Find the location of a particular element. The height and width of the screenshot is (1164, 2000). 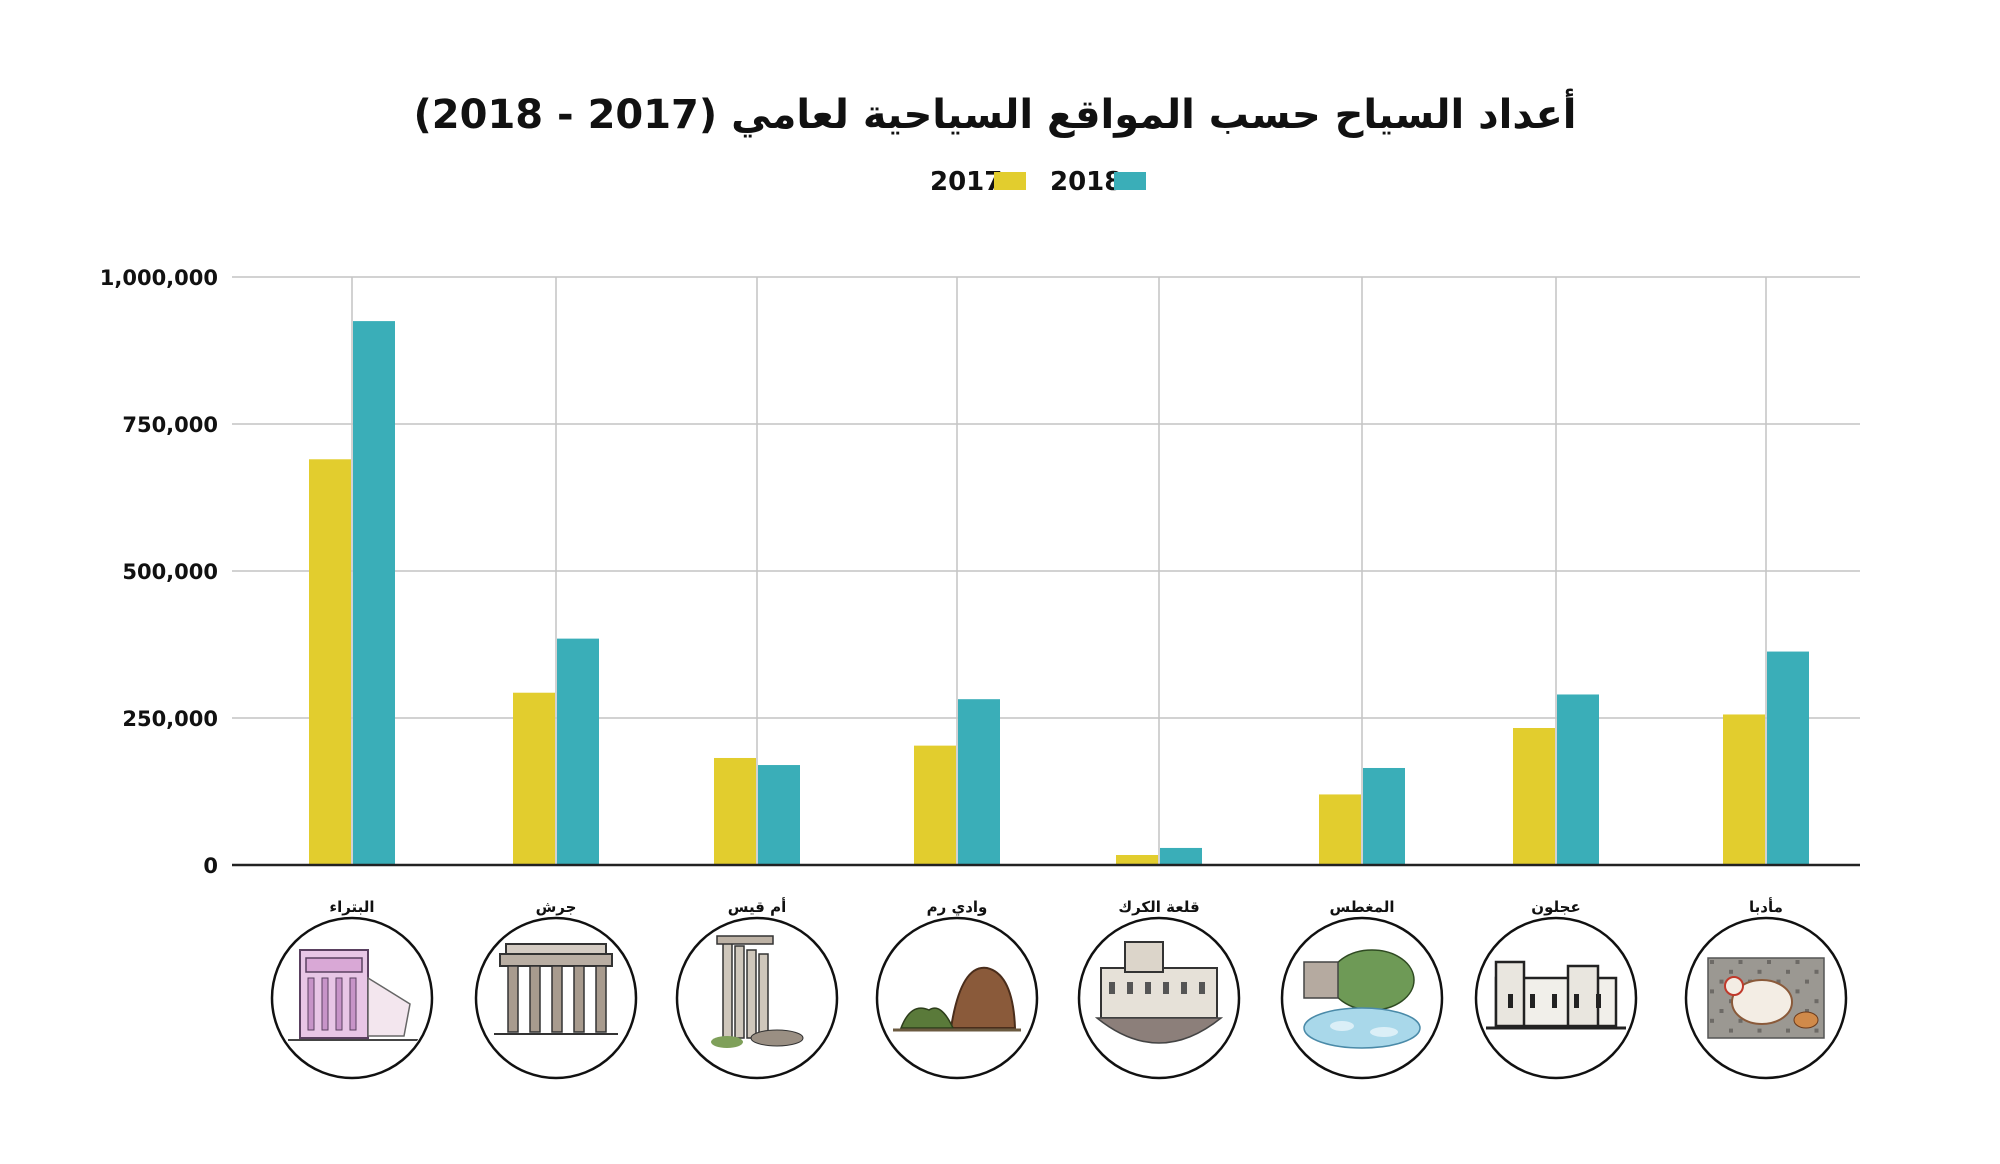

wadi-rum-rocks-icon is located at coordinates (957, 998).